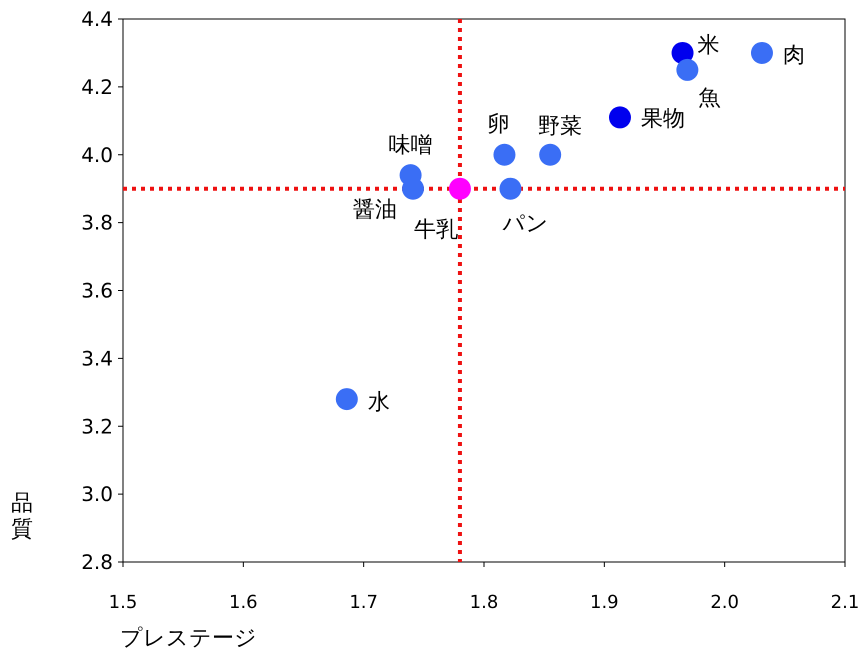  What do you see at coordinates (709, 98) in the screenshot?
I see `annotation: 魚` at bounding box center [709, 98].